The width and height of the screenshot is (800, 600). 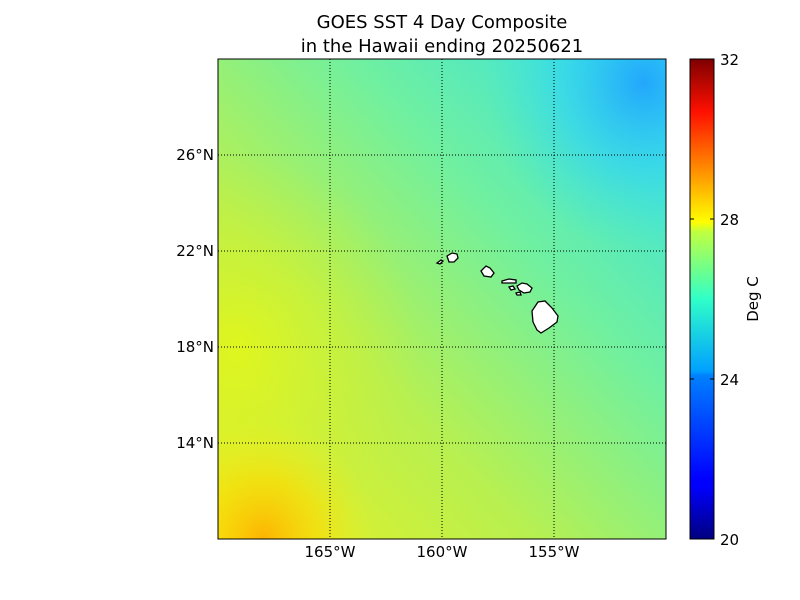 What do you see at coordinates (195, 155) in the screenshot?
I see `latitude-tick-label: 26°N` at bounding box center [195, 155].